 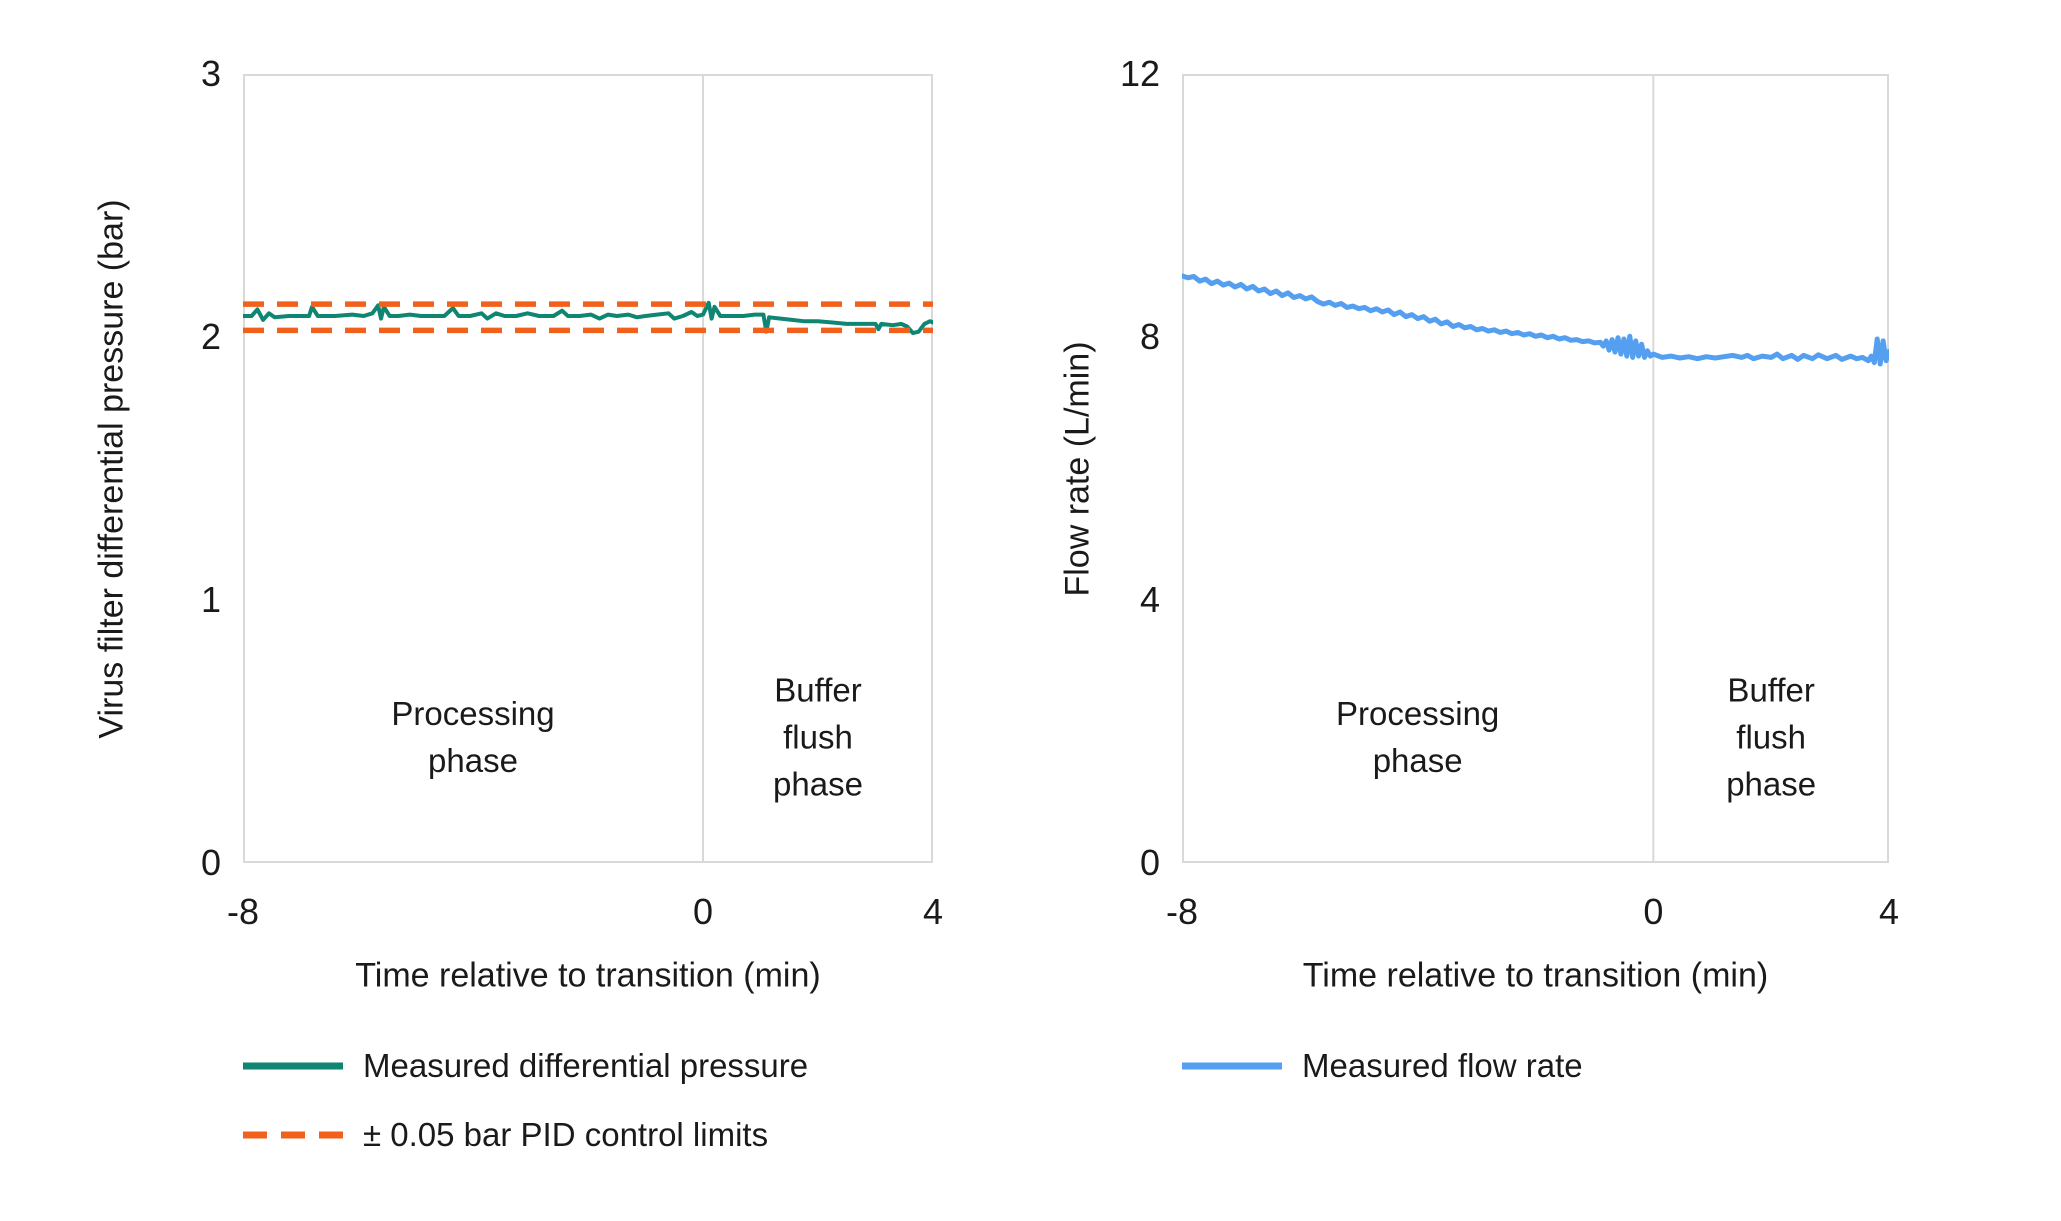 I want to click on y-tick-label: 1, so click(x=210, y=599).